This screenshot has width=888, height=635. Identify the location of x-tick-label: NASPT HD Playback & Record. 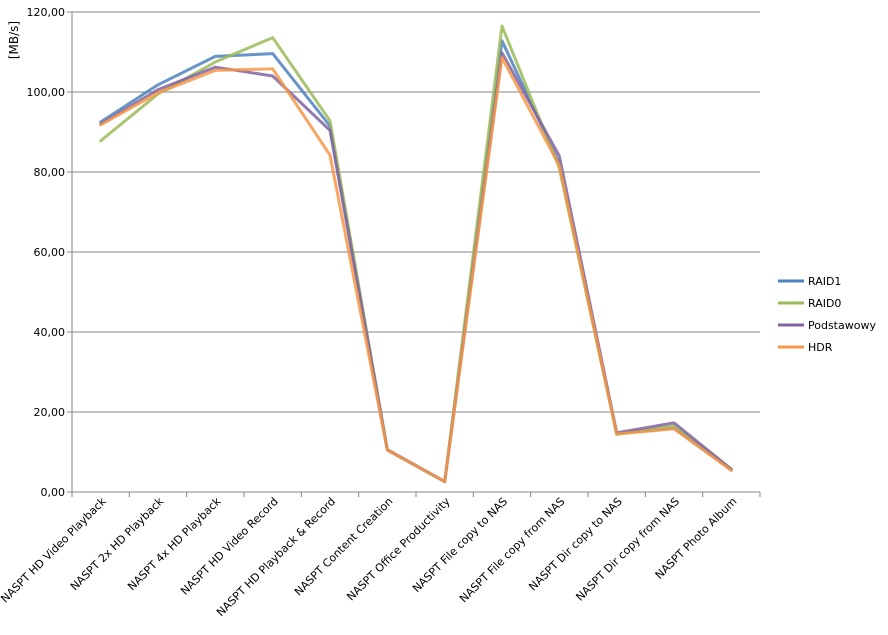
(276, 557).